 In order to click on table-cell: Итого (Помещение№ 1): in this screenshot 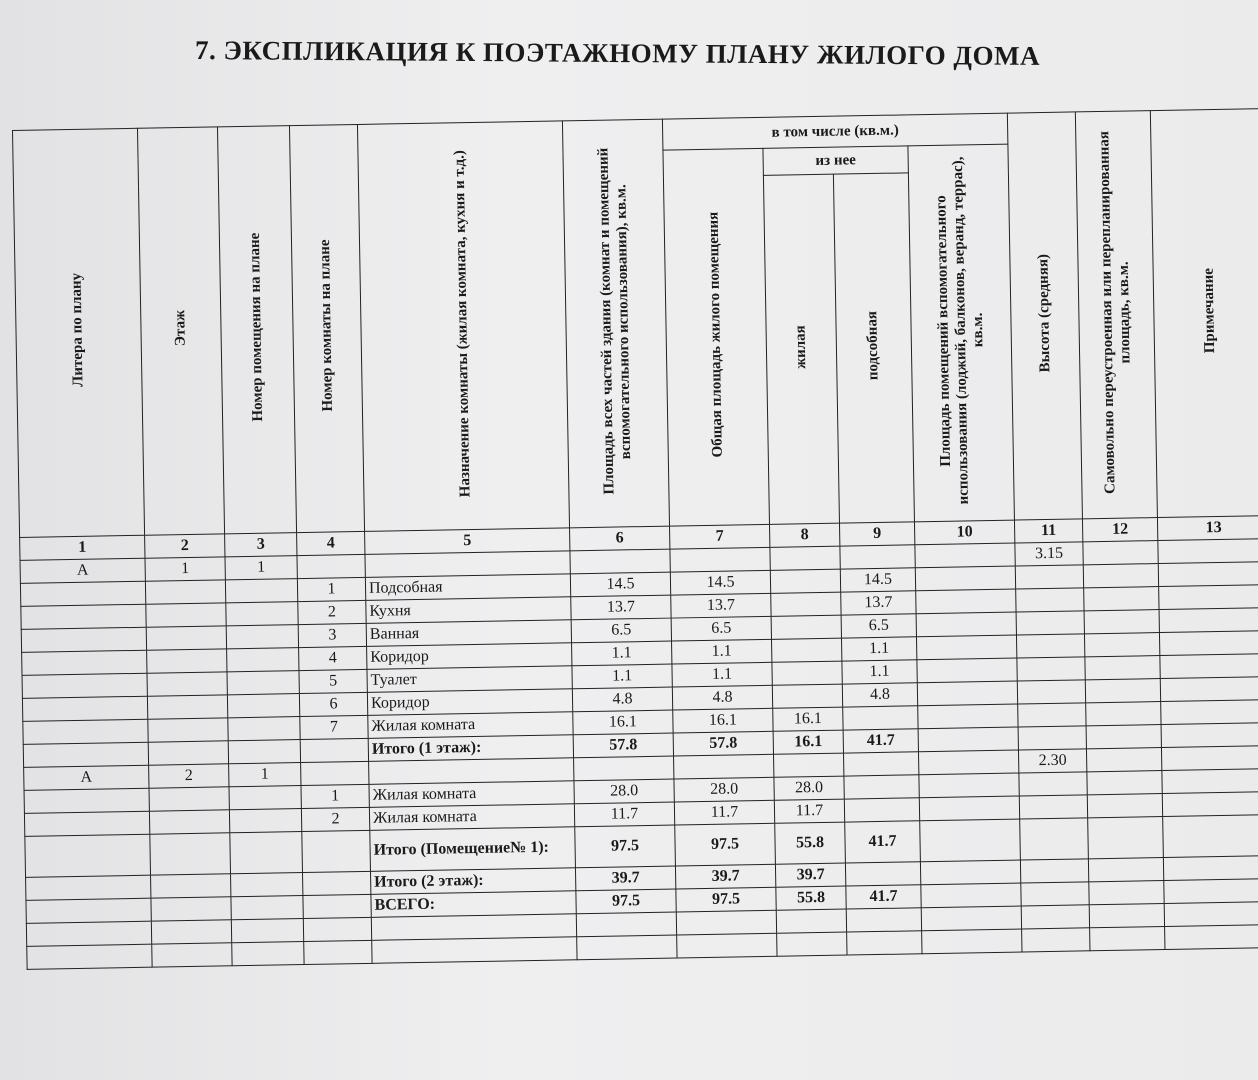, I will do `click(472, 849)`.